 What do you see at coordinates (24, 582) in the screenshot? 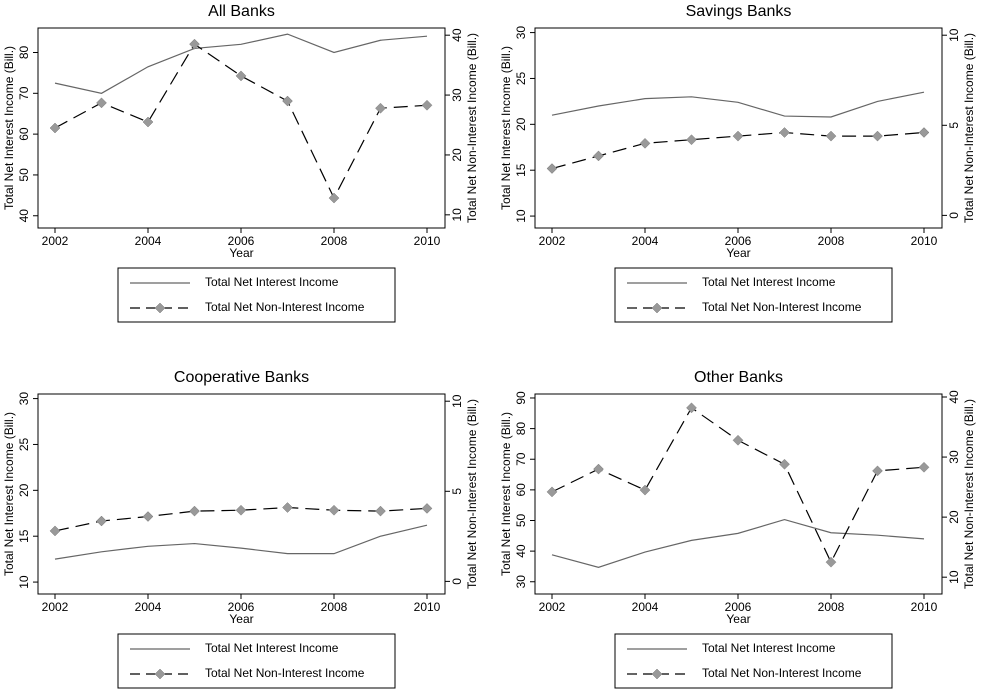
I see `y-tick-label: 10` at bounding box center [24, 582].